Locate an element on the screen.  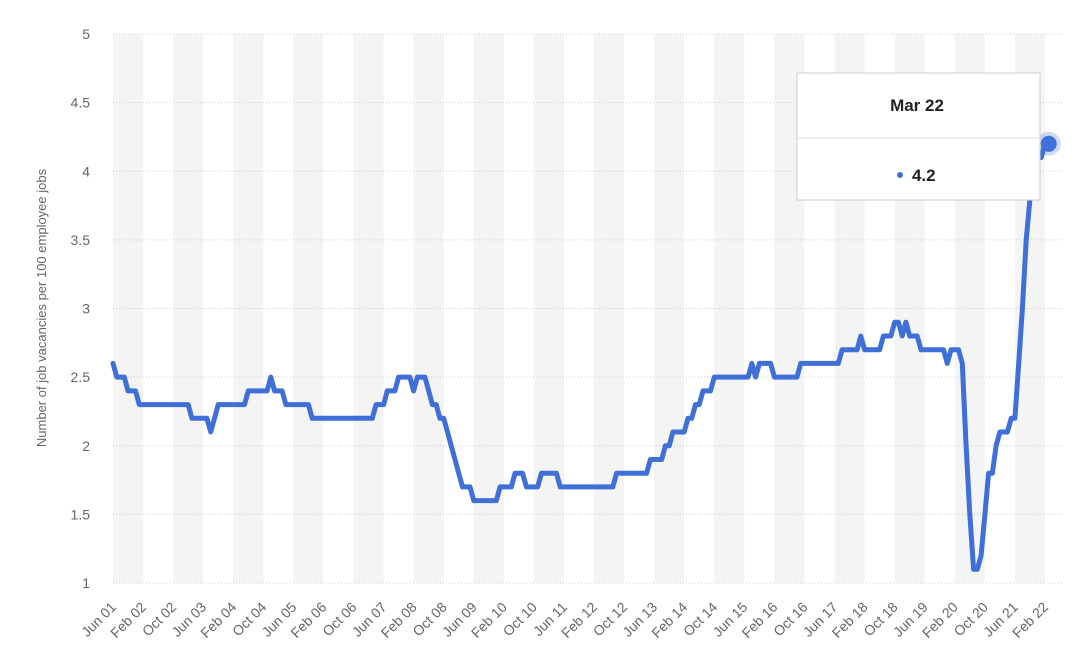
y-tick-label: 1.5 is located at coordinates (81, 514).